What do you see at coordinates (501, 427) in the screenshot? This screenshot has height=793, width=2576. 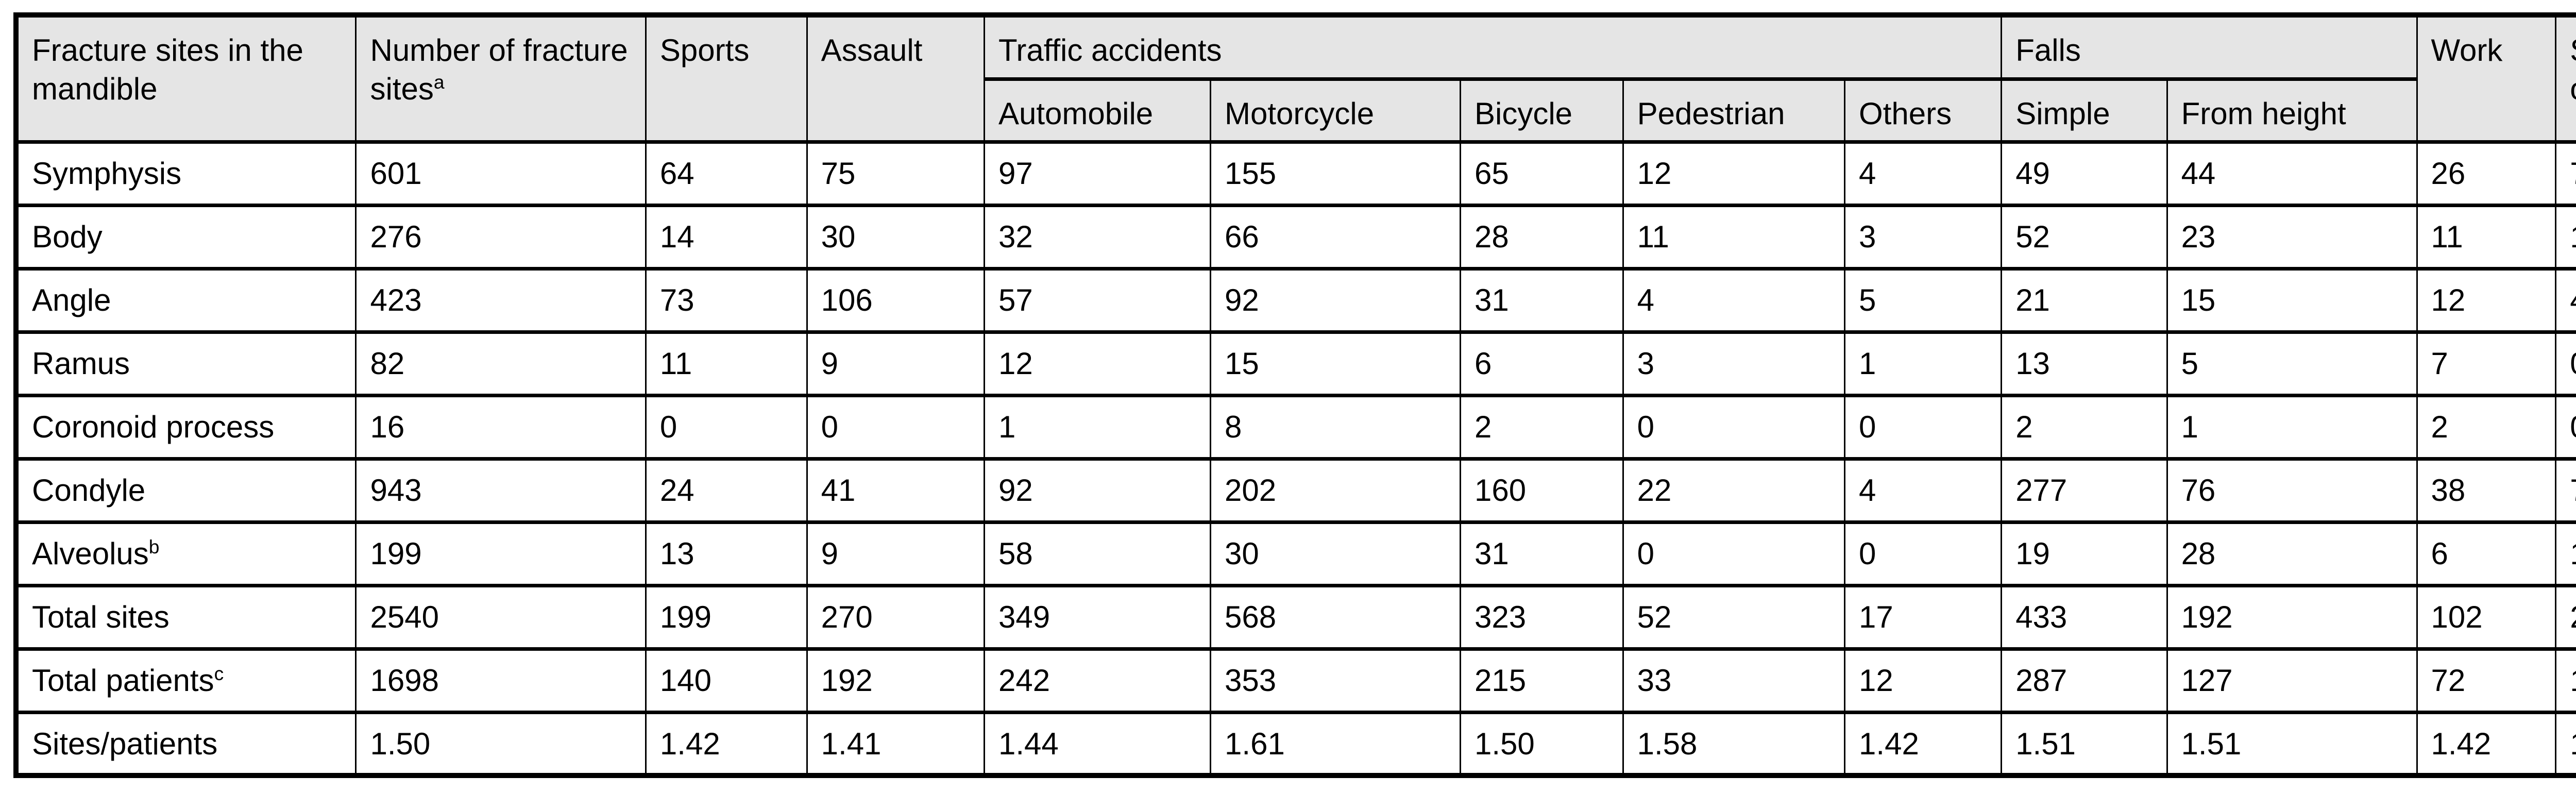 I see `table-cell: 16` at bounding box center [501, 427].